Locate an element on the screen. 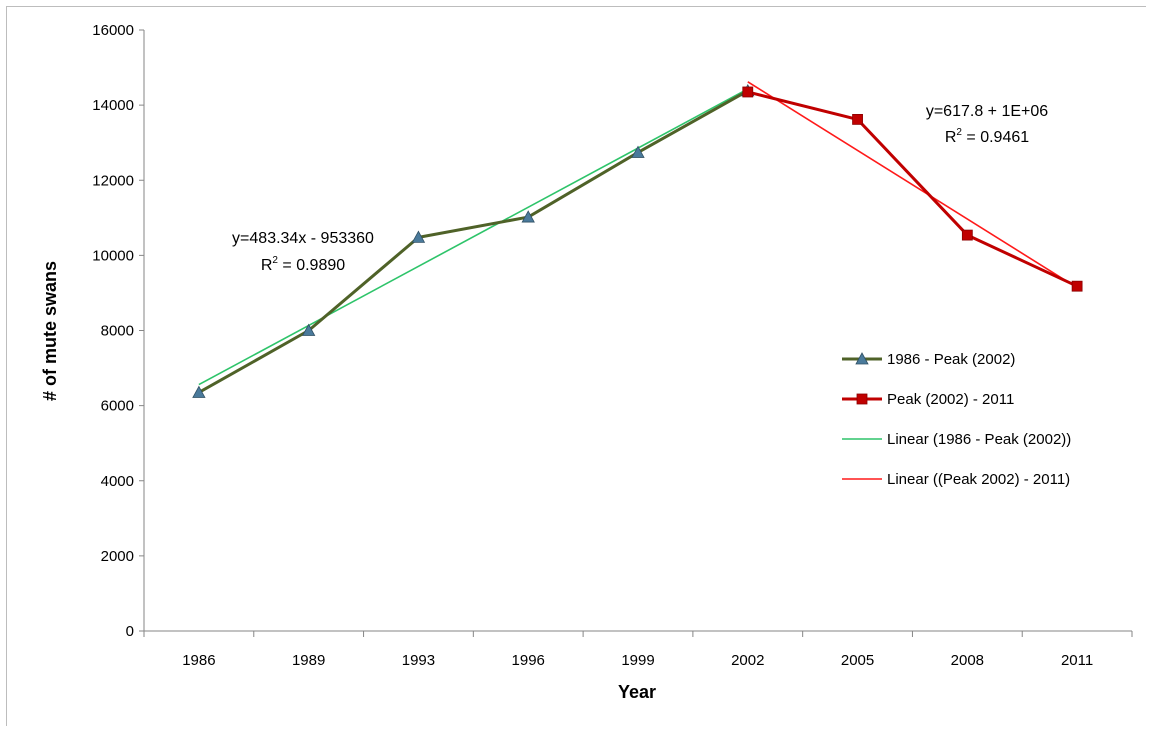 The height and width of the screenshot is (731, 1151). trend-r2-1-value: = 0.9890 is located at coordinates (311, 265).